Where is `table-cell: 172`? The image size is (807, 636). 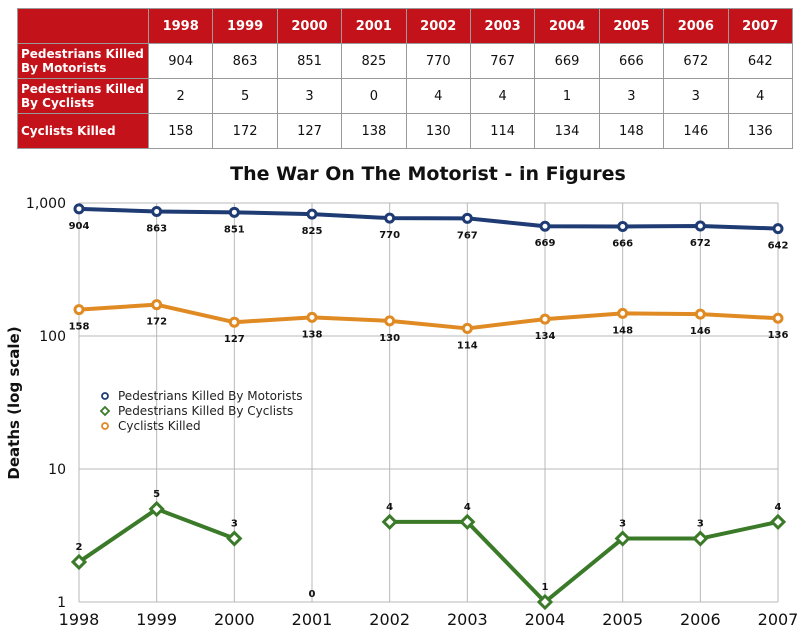 table-cell: 172 is located at coordinates (245, 131).